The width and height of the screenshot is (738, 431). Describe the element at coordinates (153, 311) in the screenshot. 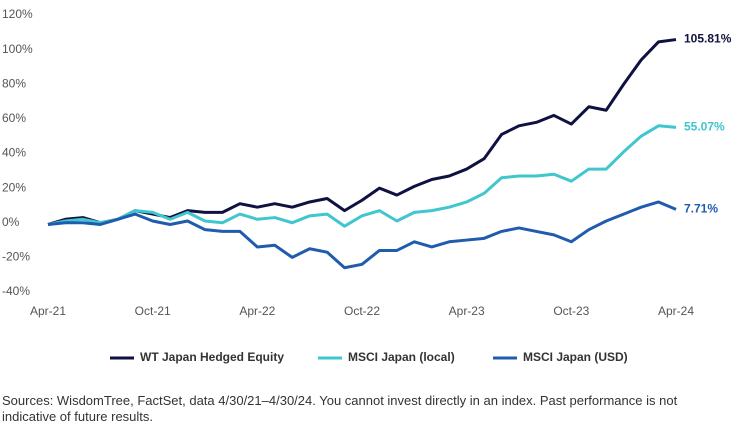

I see `x-tick-label: Oct-21` at that location.